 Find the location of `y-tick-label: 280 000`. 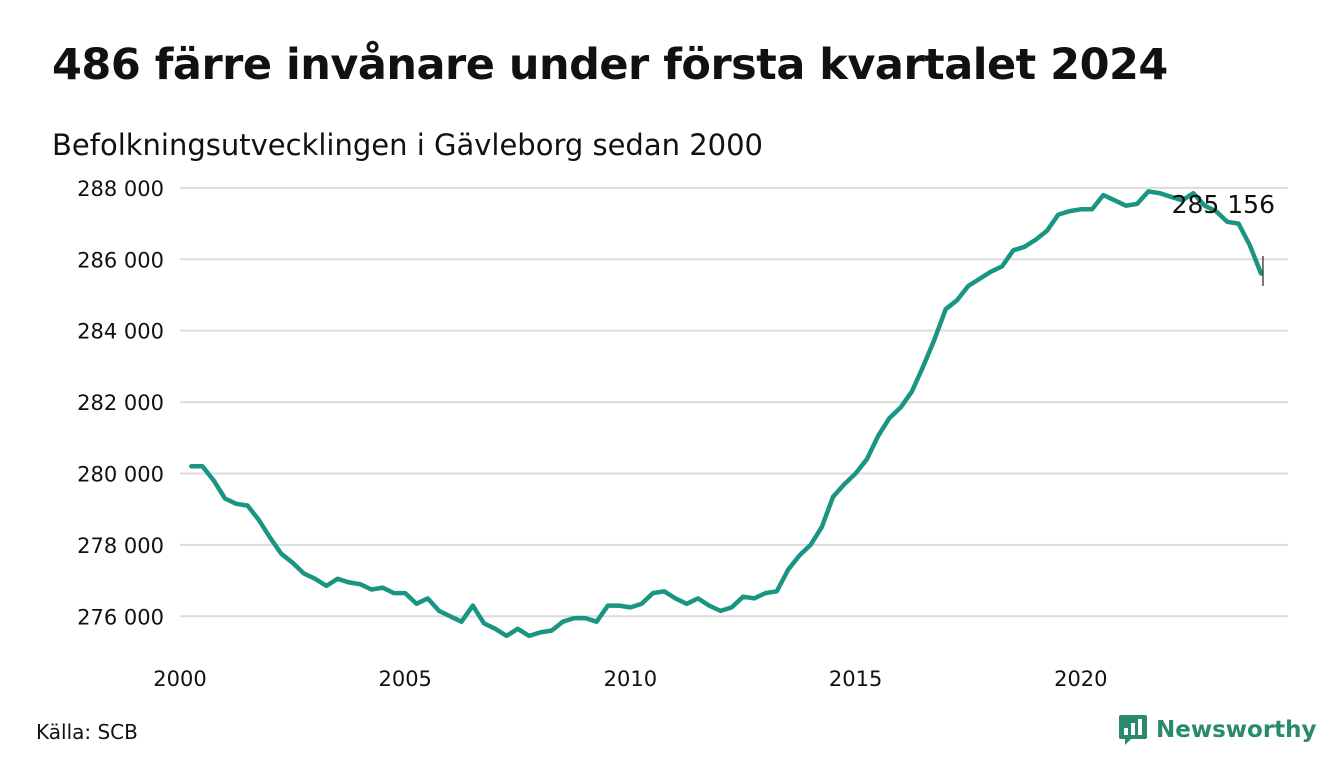

y-tick-label: 280 000 is located at coordinates (120, 474).